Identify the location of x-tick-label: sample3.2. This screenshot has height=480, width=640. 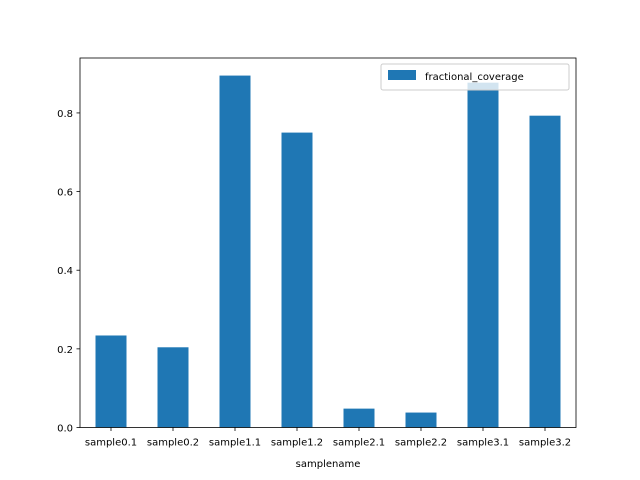
(545, 443).